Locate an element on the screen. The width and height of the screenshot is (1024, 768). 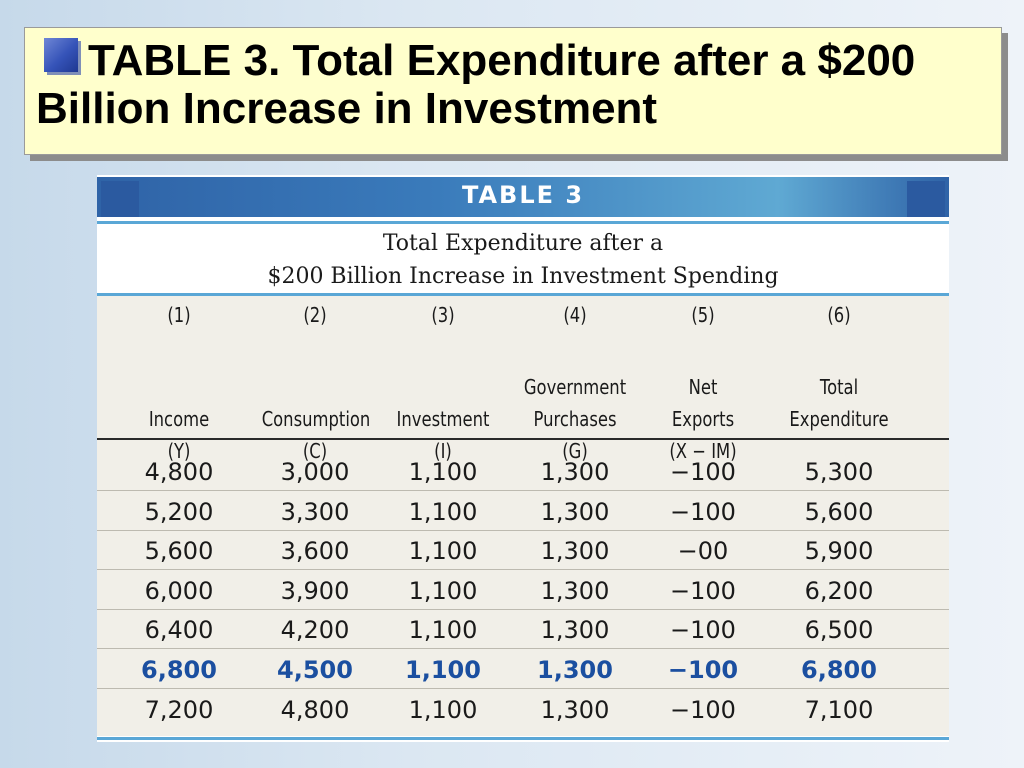
table-row: 4,800 3,000 1,100 1,300 −100 5,300 is located at coordinates (523, 471).